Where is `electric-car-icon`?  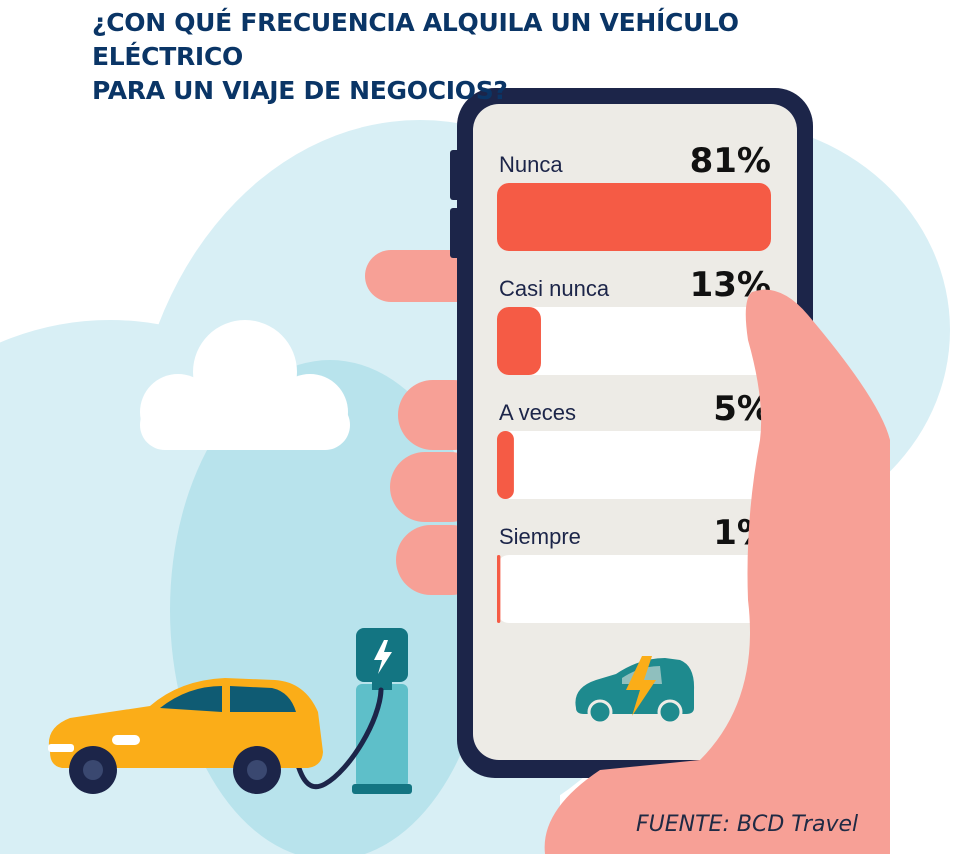
electric-car-icon is located at coordinates (185, 736).